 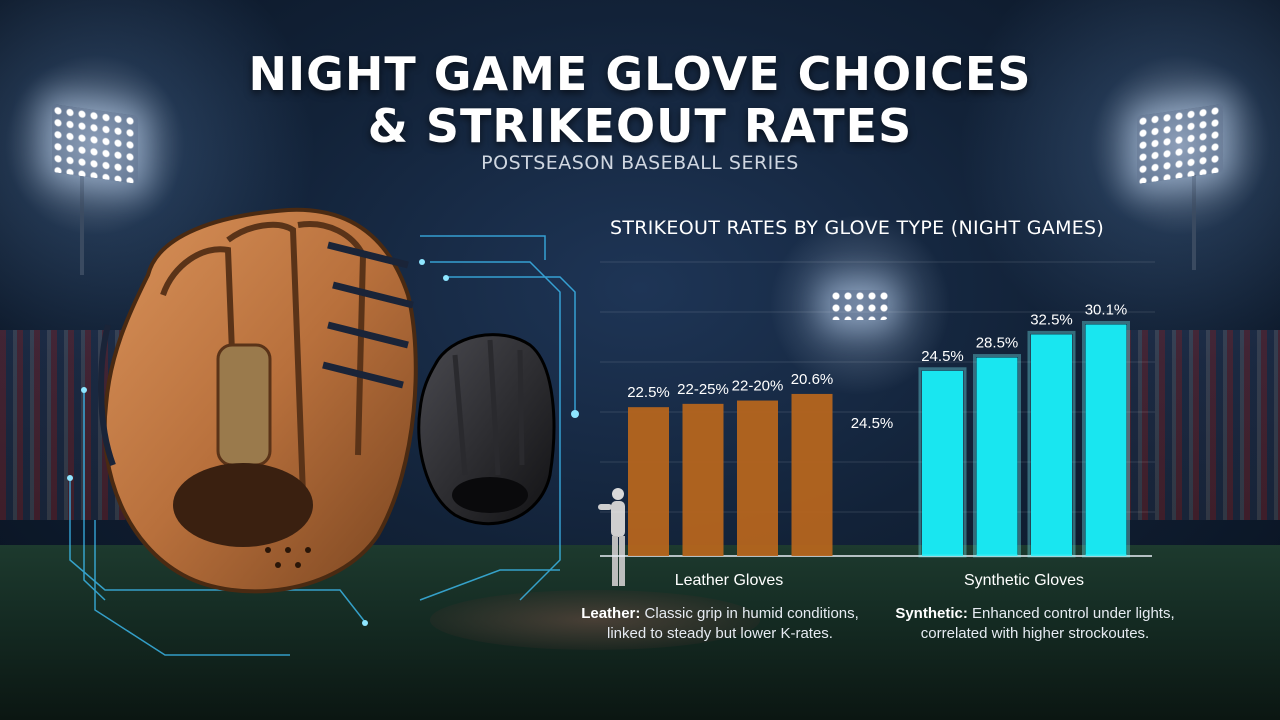 I want to click on synthetic-group-label: Synthetic Gloves, so click(x=1024, y=580).